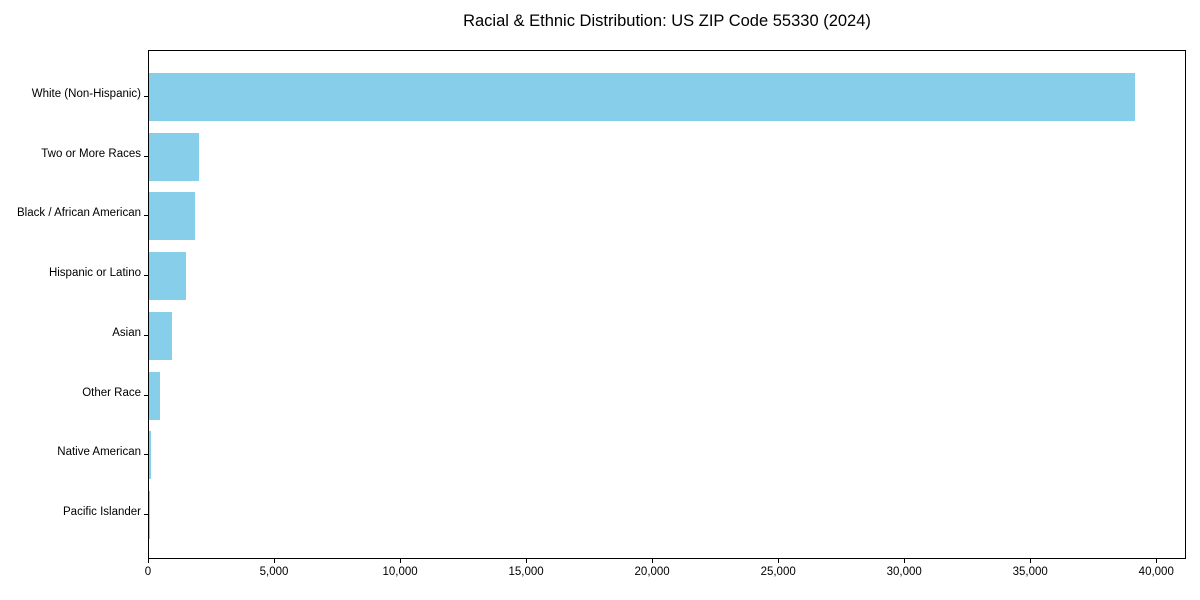  What do you see at coordinates (150, 455) in the screenshot?
I see `bar-native-american` at bounding box center [150, 455].